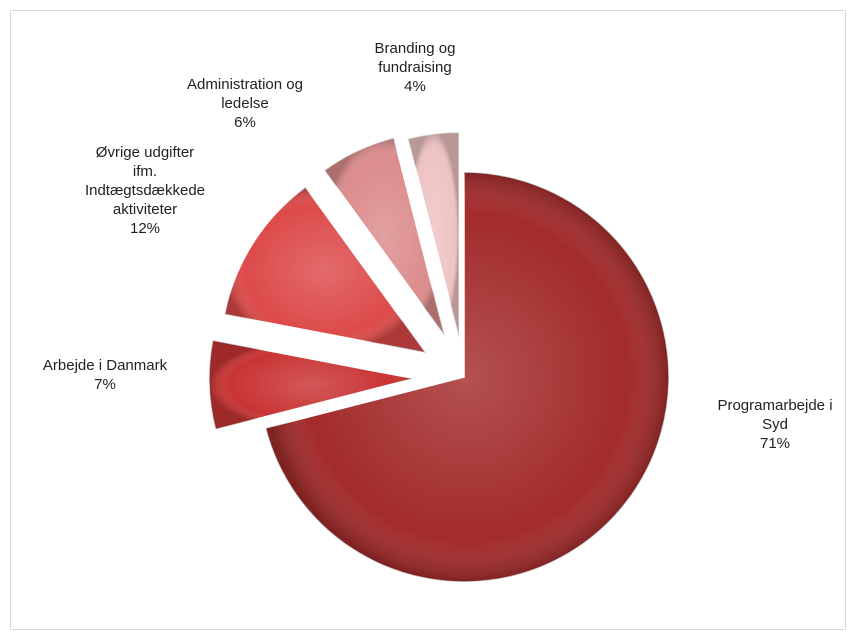 The image size is (848, 633). What do you see at coordinates (415, 86) in the screenshot?
I see `value-label: 4%` at bounding box center [415, 86].